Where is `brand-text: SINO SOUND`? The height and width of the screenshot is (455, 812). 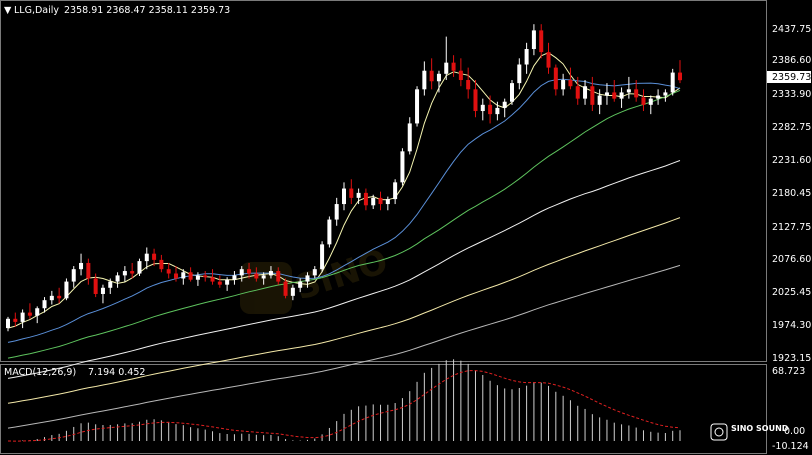
brand-text: SINO SOUND is located at coordinates (760, 428).